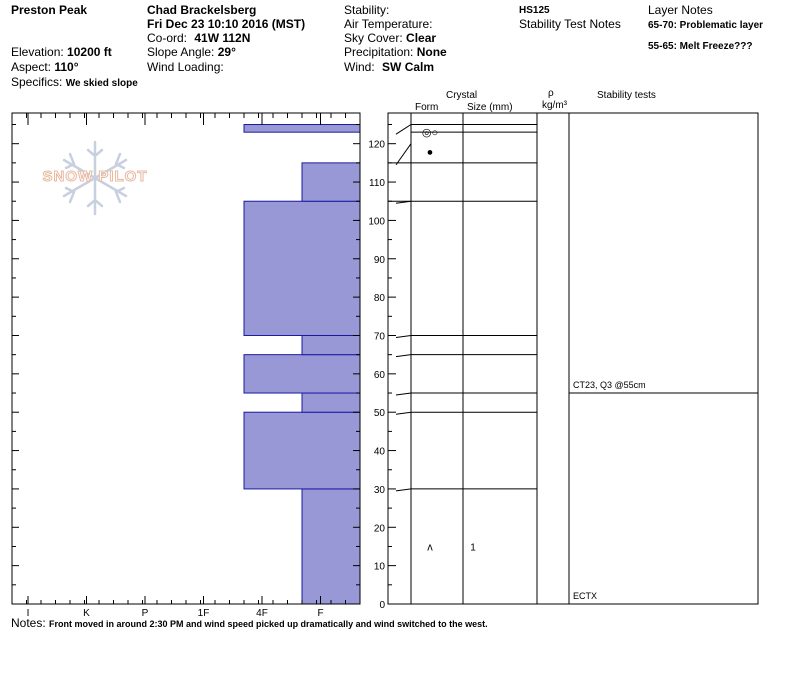 The width and height of the screenshot is (800, 676). What do you see at coordinates (380, 336) in the screenshot?
I see `depth-tick-label: 70` at bounding box center [380, 336].